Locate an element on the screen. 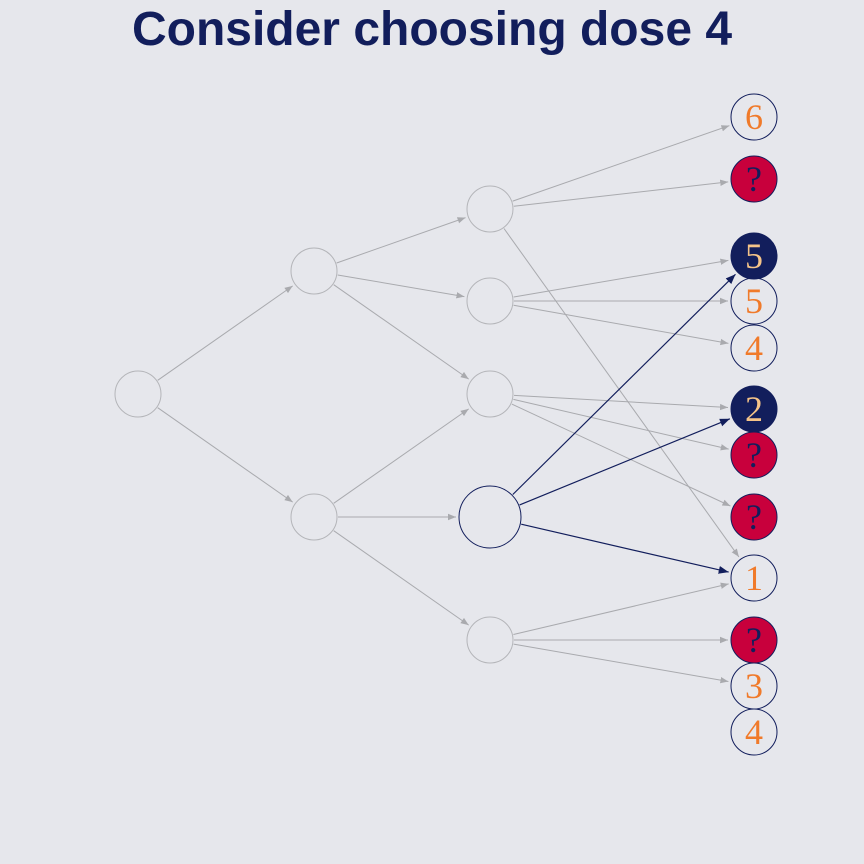 The width and height of the screenshot is (864, 864). edge-root-a2 is located at coordinates (225, 455).